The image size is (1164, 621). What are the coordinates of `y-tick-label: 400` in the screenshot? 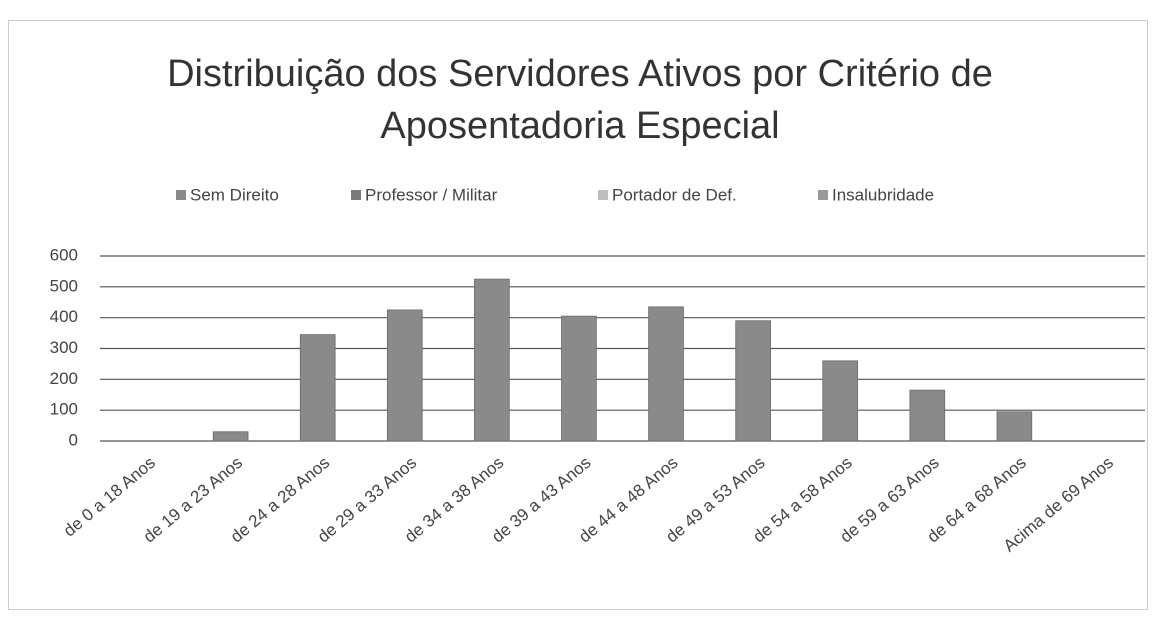 It's located at (64, 316).